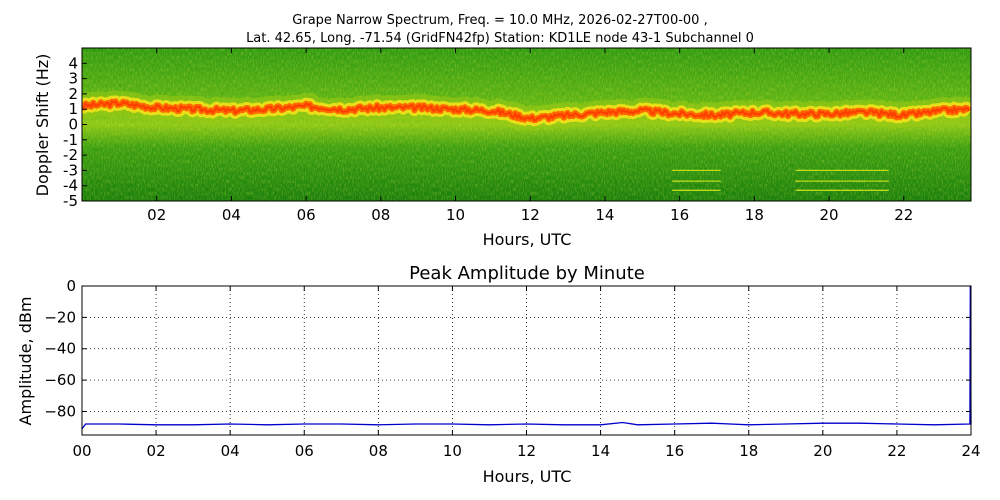 The image size is (1000, 500). Describe the element at coordinates (829, 215) in the screenshot. I see `spectrogram-x-tick-label: 20` at that location.